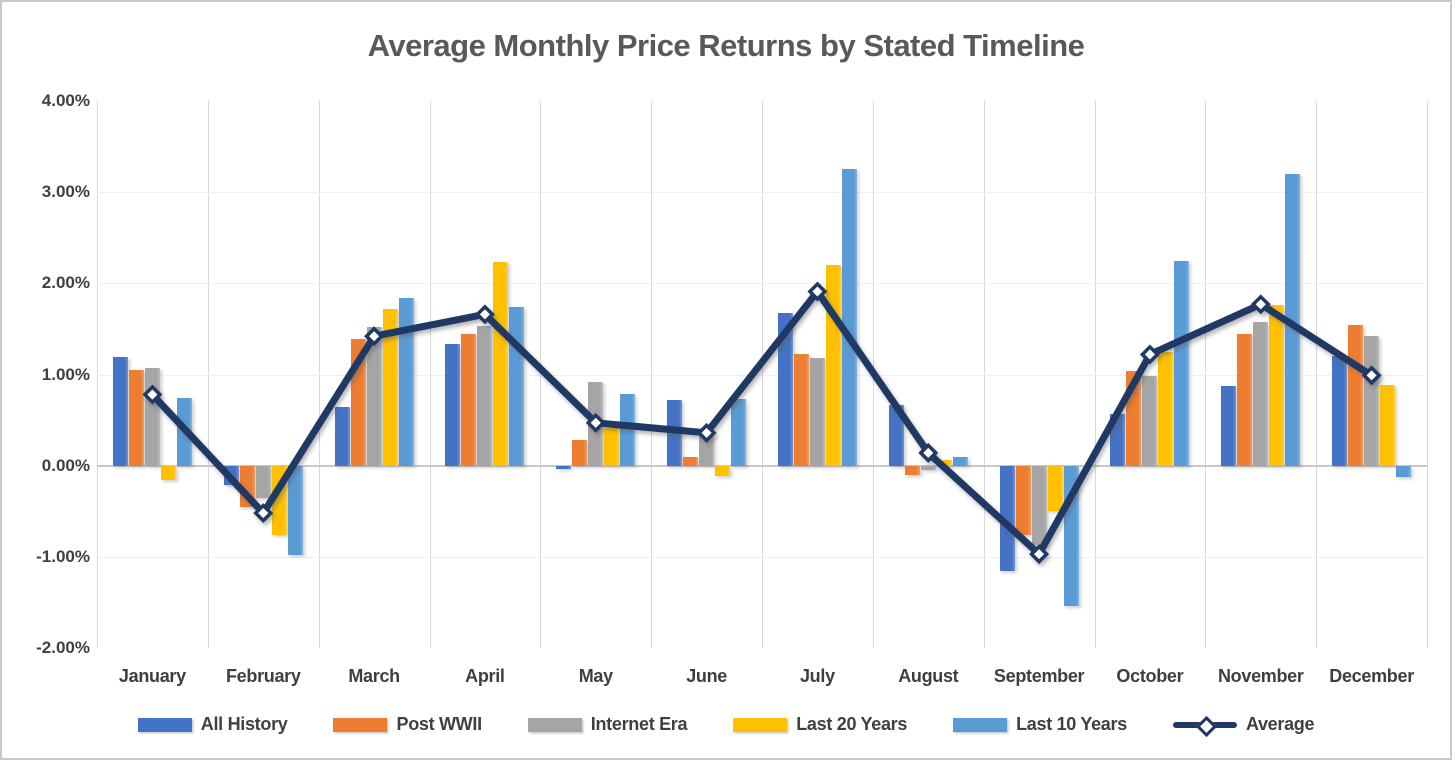 This screenshot has width=1456, height=764. Describe the element at coordinates (706, 432) in the screenshot. I see `average-marker-june` at that location.